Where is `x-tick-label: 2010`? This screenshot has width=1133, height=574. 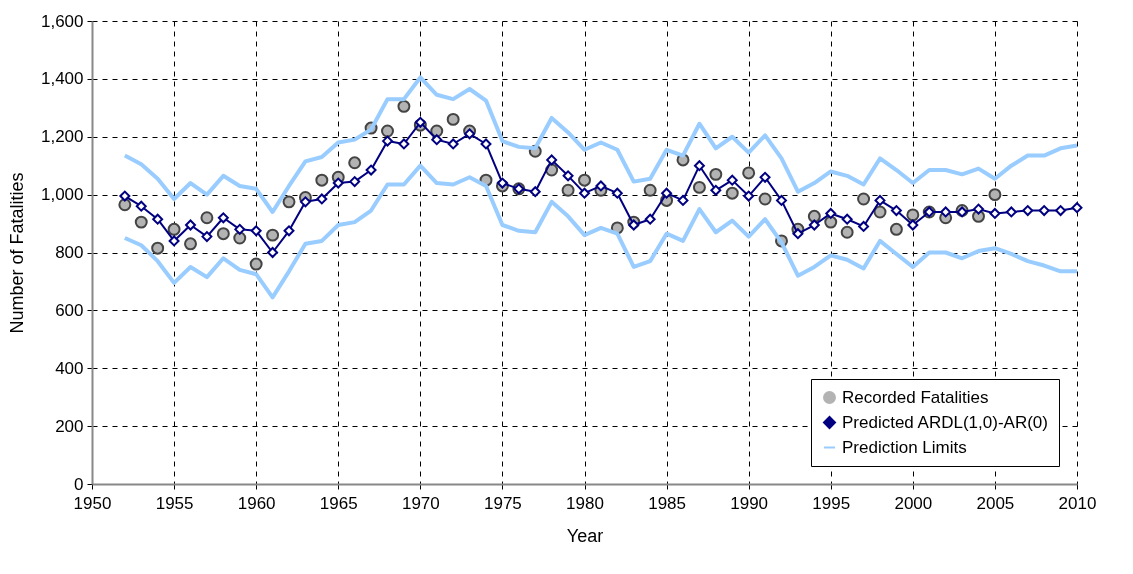 x-tick-label: 2010 is located at coordinates (1077, 503).